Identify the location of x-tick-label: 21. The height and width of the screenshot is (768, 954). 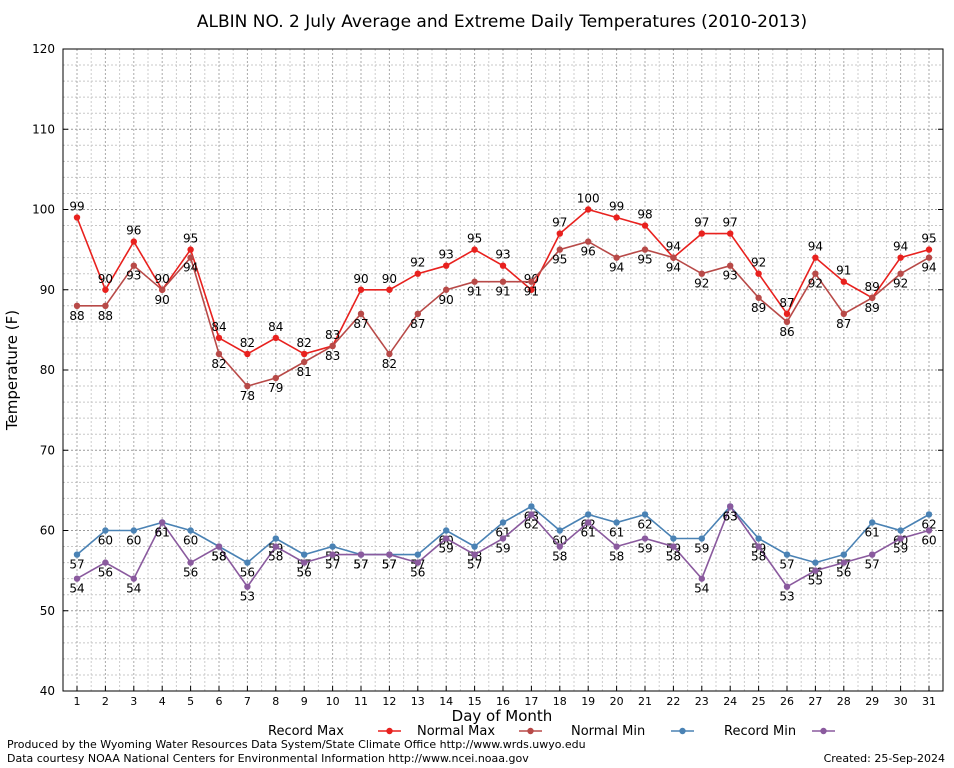
(645, 701).